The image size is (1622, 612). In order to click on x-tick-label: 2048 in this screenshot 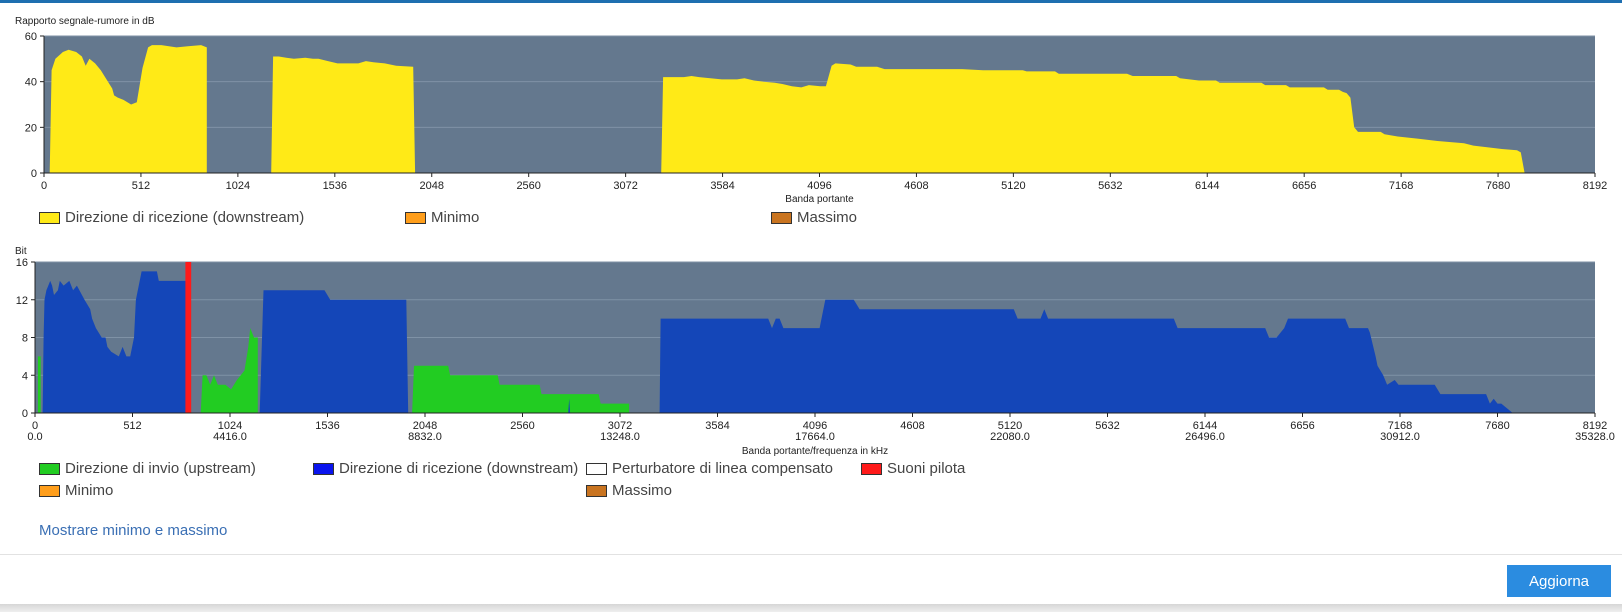, I will do `click(432, 186)`.